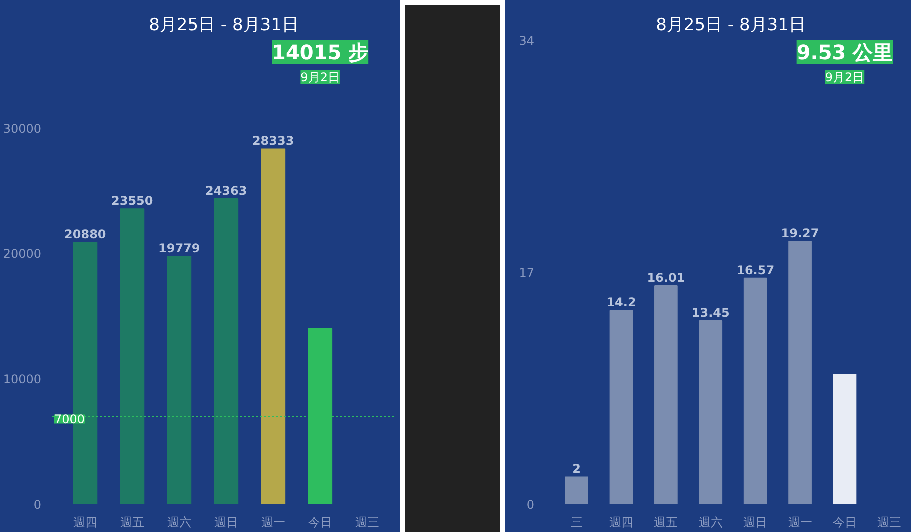 This screenshot has height=532, width=911. What do you see at coordinates (22, 379) in the screenshot?
I see `y-tick-label: 10000` at bounding box center [22, 379].